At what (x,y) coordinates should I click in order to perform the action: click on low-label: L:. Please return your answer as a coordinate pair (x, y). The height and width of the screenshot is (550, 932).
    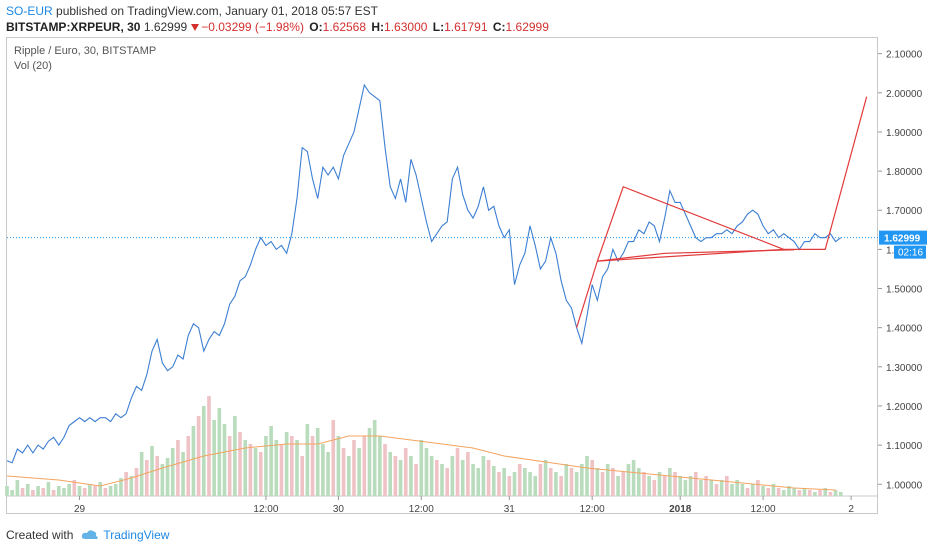
    Looking at the image, I should click on (438, 27).